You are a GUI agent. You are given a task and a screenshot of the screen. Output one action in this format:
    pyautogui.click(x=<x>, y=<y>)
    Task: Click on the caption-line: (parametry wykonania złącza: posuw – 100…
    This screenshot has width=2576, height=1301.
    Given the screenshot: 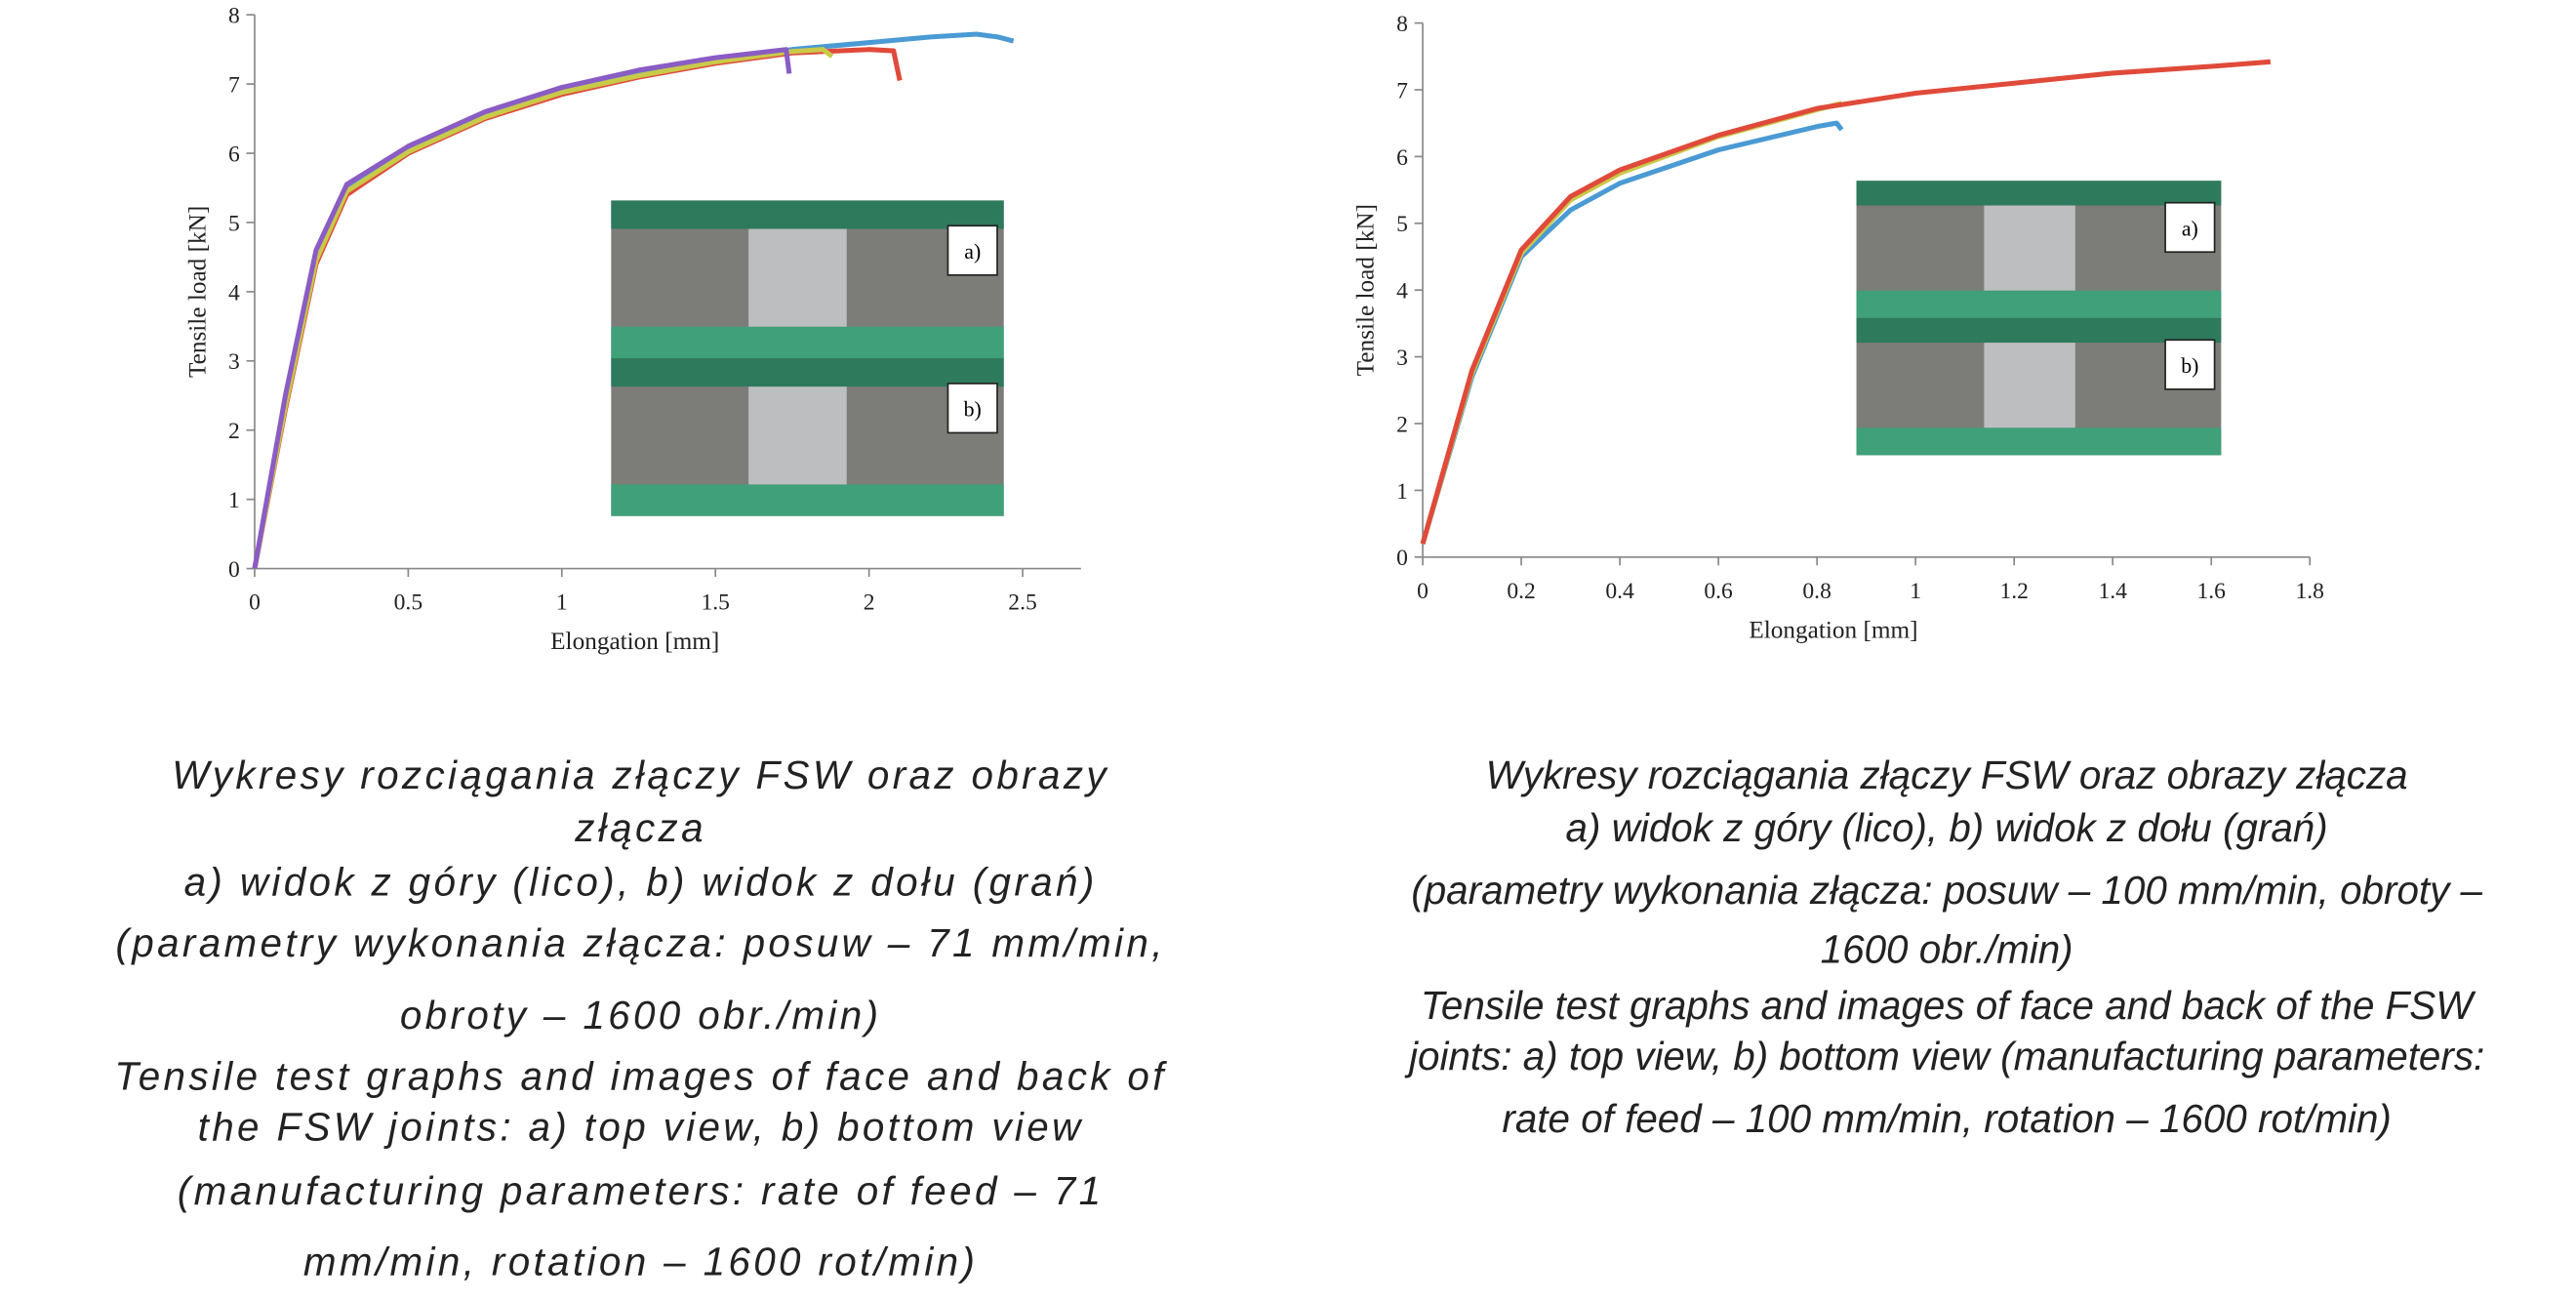 What is the action you would take?
    pyautogui.click(x=1946, y=890)
    